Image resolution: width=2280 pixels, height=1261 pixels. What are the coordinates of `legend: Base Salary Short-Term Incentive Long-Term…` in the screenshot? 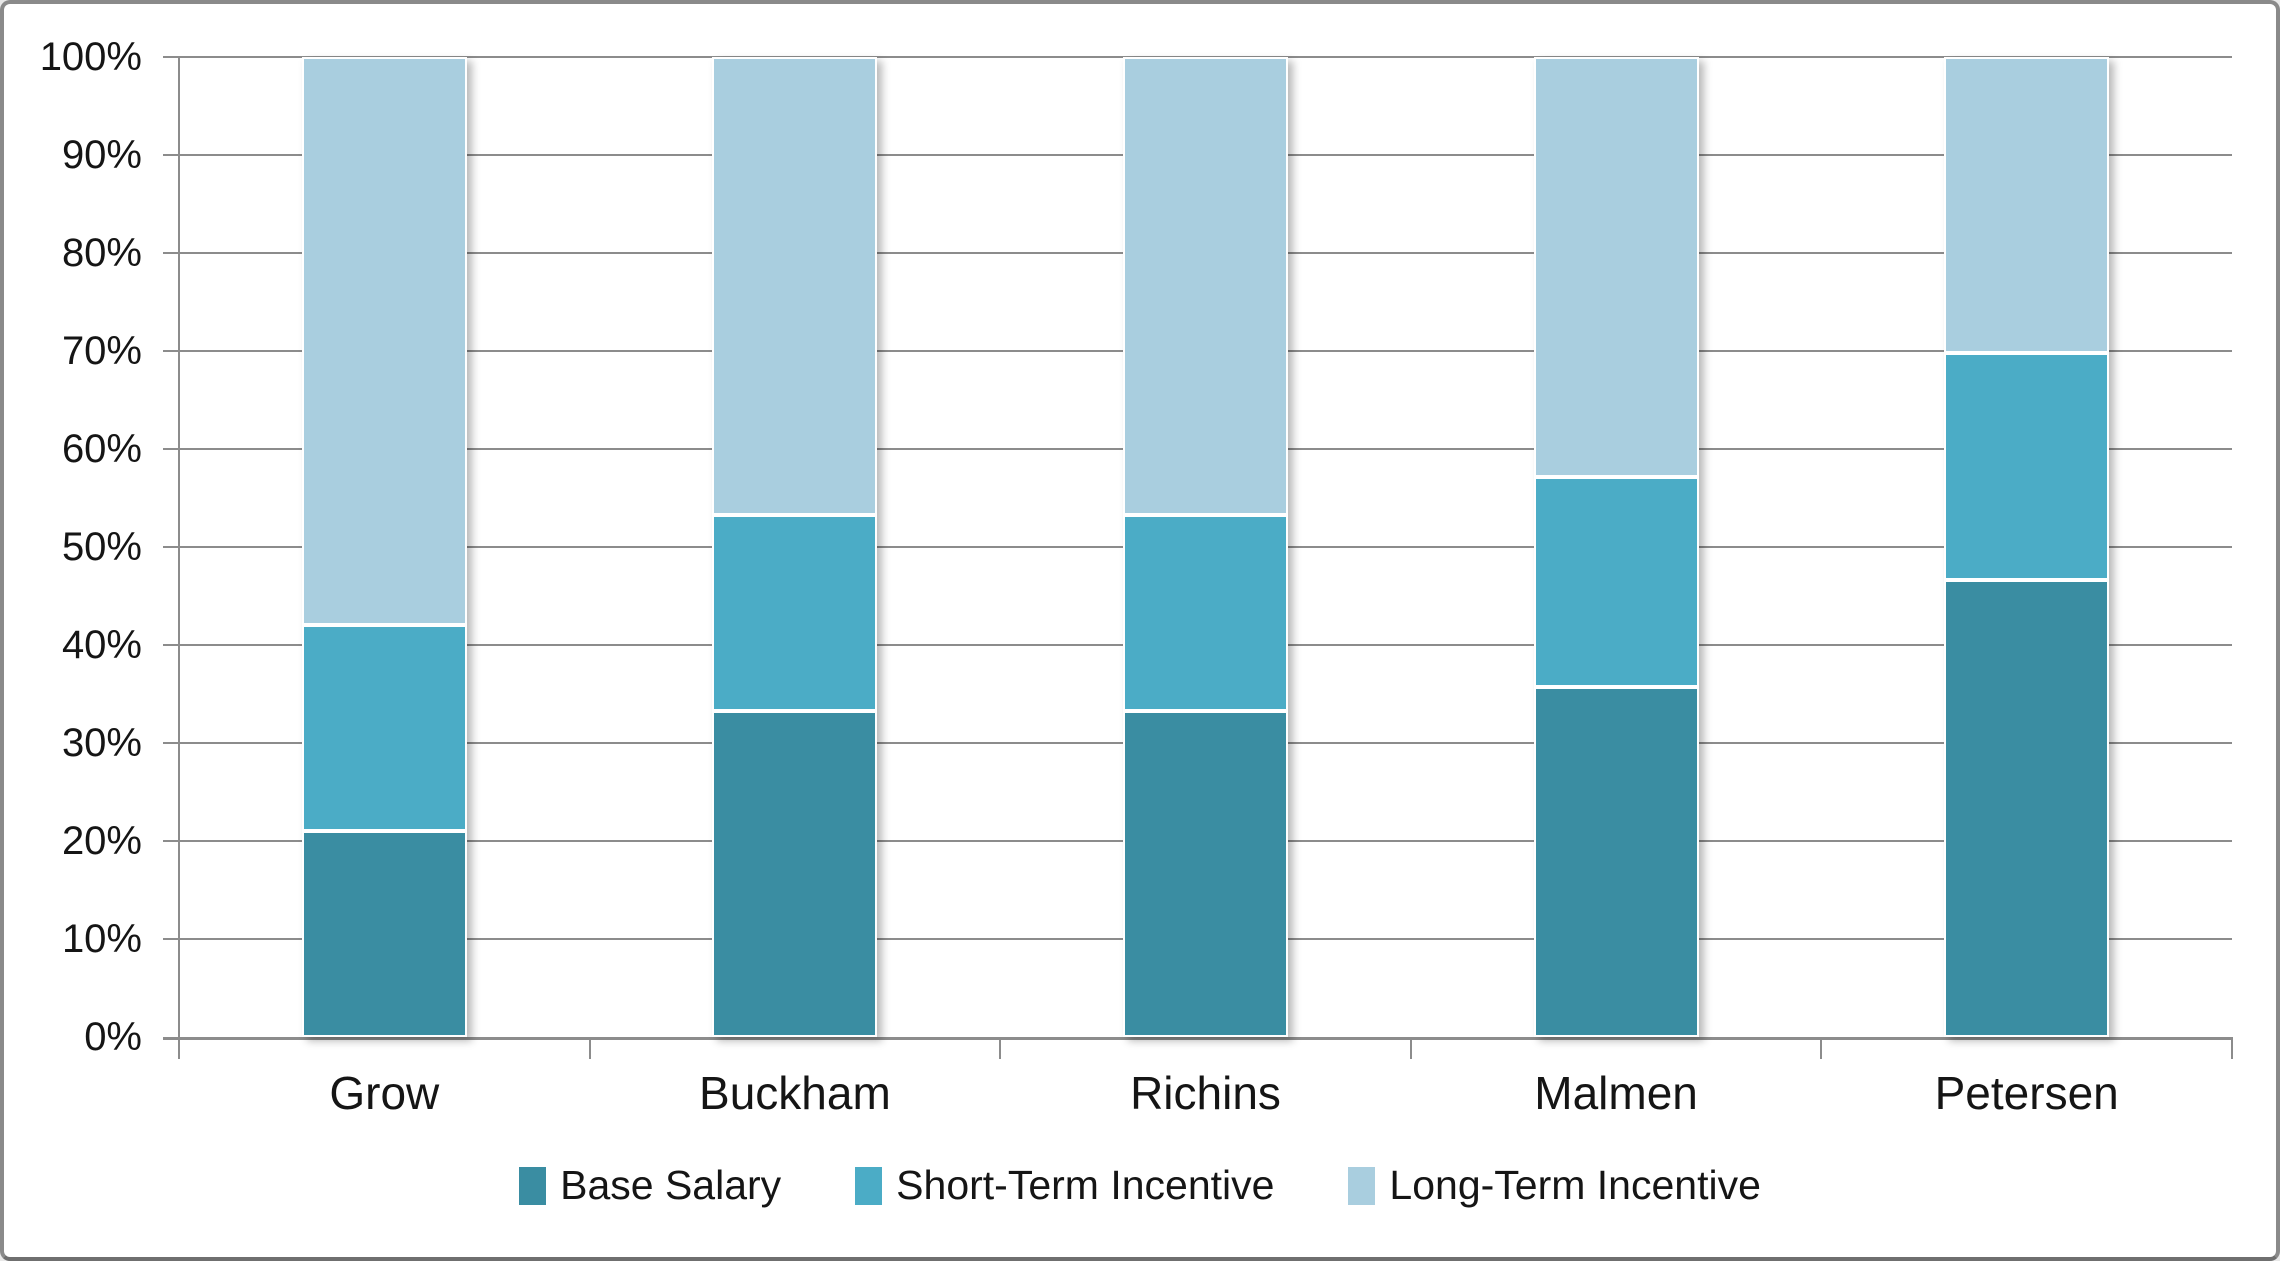 It's located at (1140, 1185).